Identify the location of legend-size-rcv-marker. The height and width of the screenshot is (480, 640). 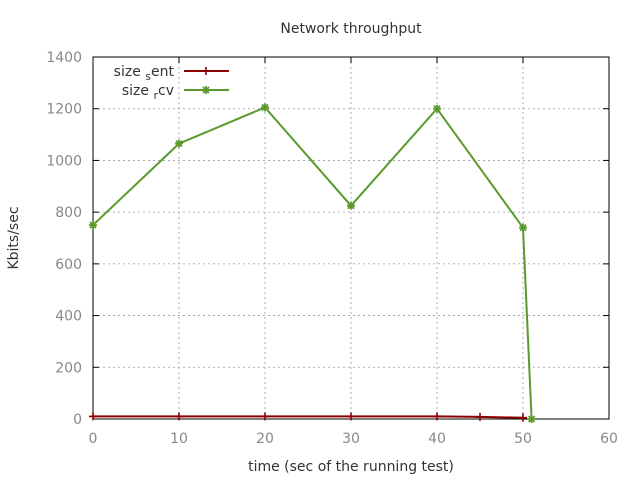
(206, 90).